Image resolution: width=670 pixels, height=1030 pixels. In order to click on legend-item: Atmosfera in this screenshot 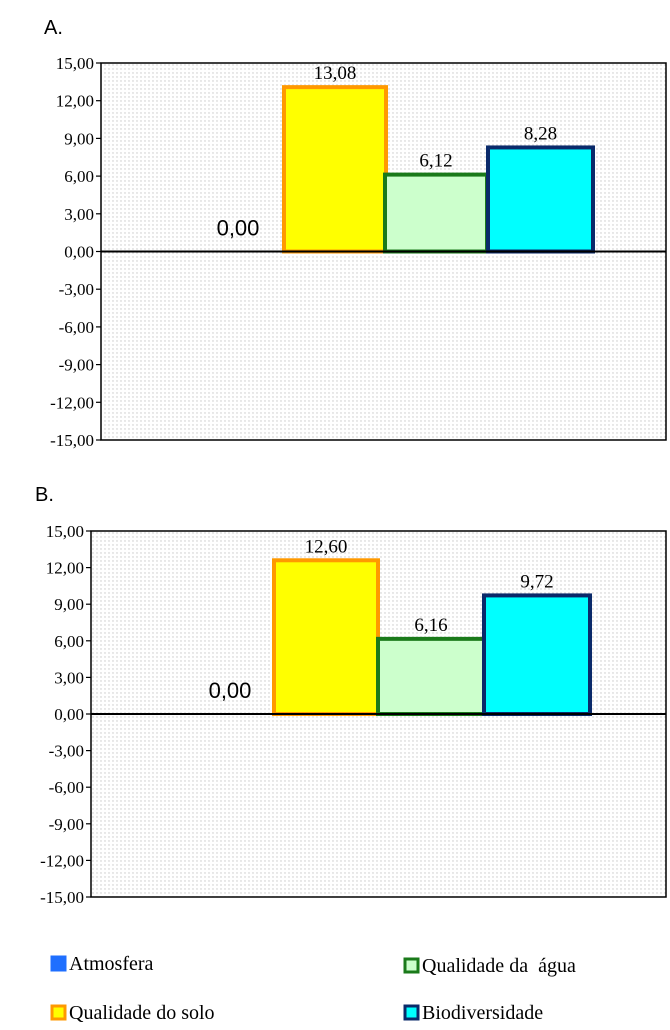, I will do `click(102, 964)`.